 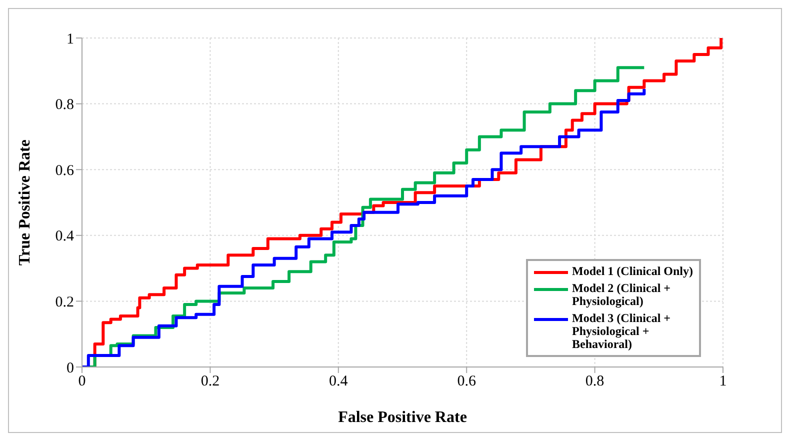 I want to click on x-tick-label: 0.6, so click(x=466, y=382).